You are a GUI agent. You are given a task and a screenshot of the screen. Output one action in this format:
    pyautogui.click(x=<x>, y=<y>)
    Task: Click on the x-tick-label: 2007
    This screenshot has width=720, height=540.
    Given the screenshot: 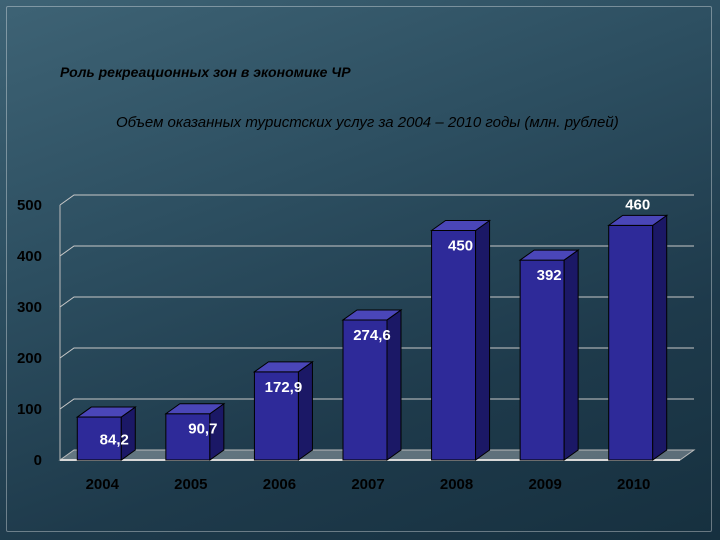 What is the action you would take?
    pyautogui.click(x=367, y=484)
    